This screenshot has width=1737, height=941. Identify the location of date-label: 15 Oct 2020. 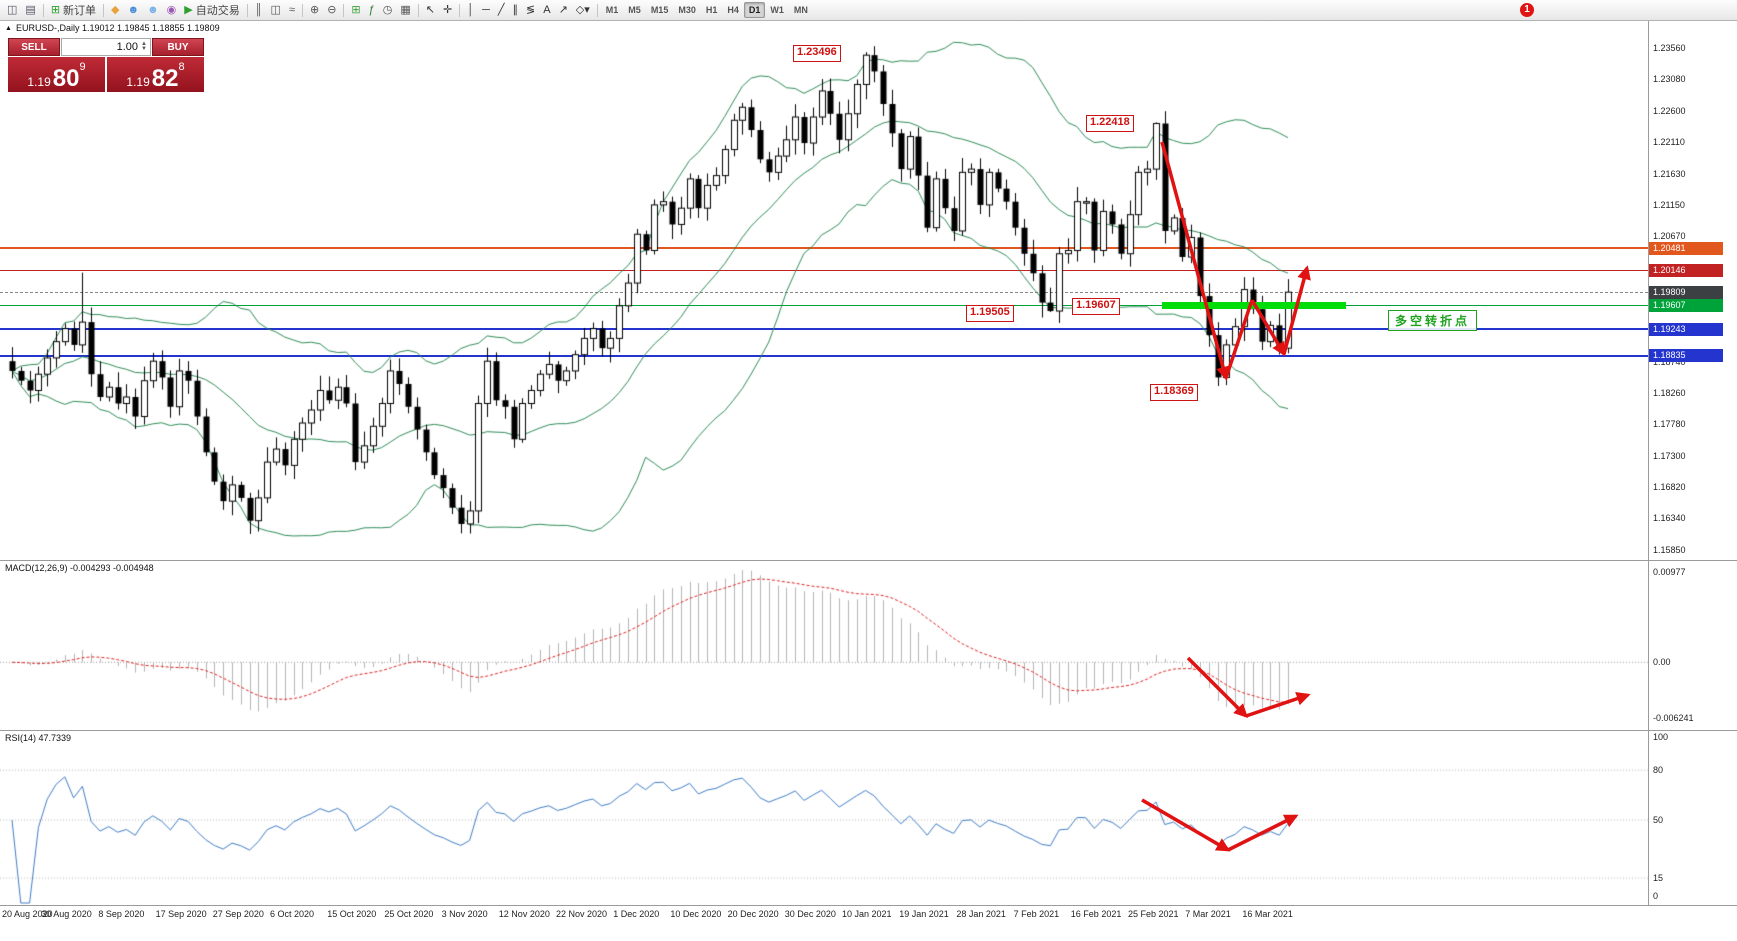
(352, 914).